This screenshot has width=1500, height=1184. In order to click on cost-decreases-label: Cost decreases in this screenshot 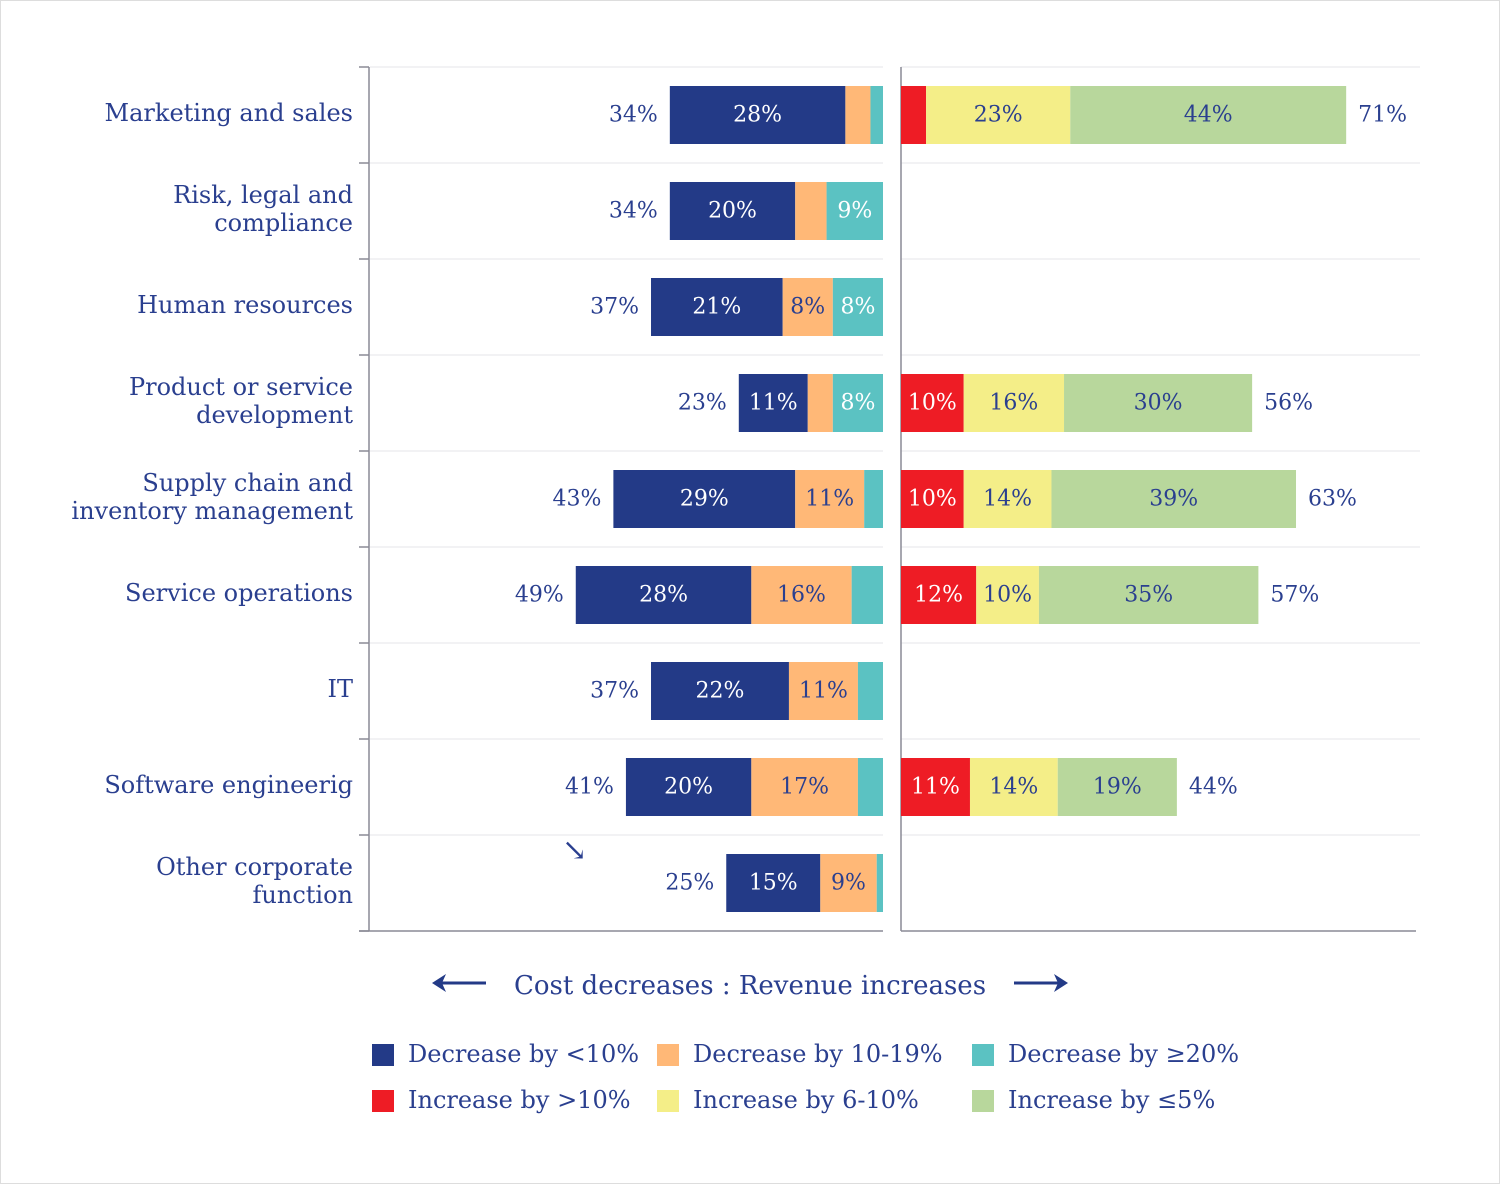, I will do `click(613, 986)`.